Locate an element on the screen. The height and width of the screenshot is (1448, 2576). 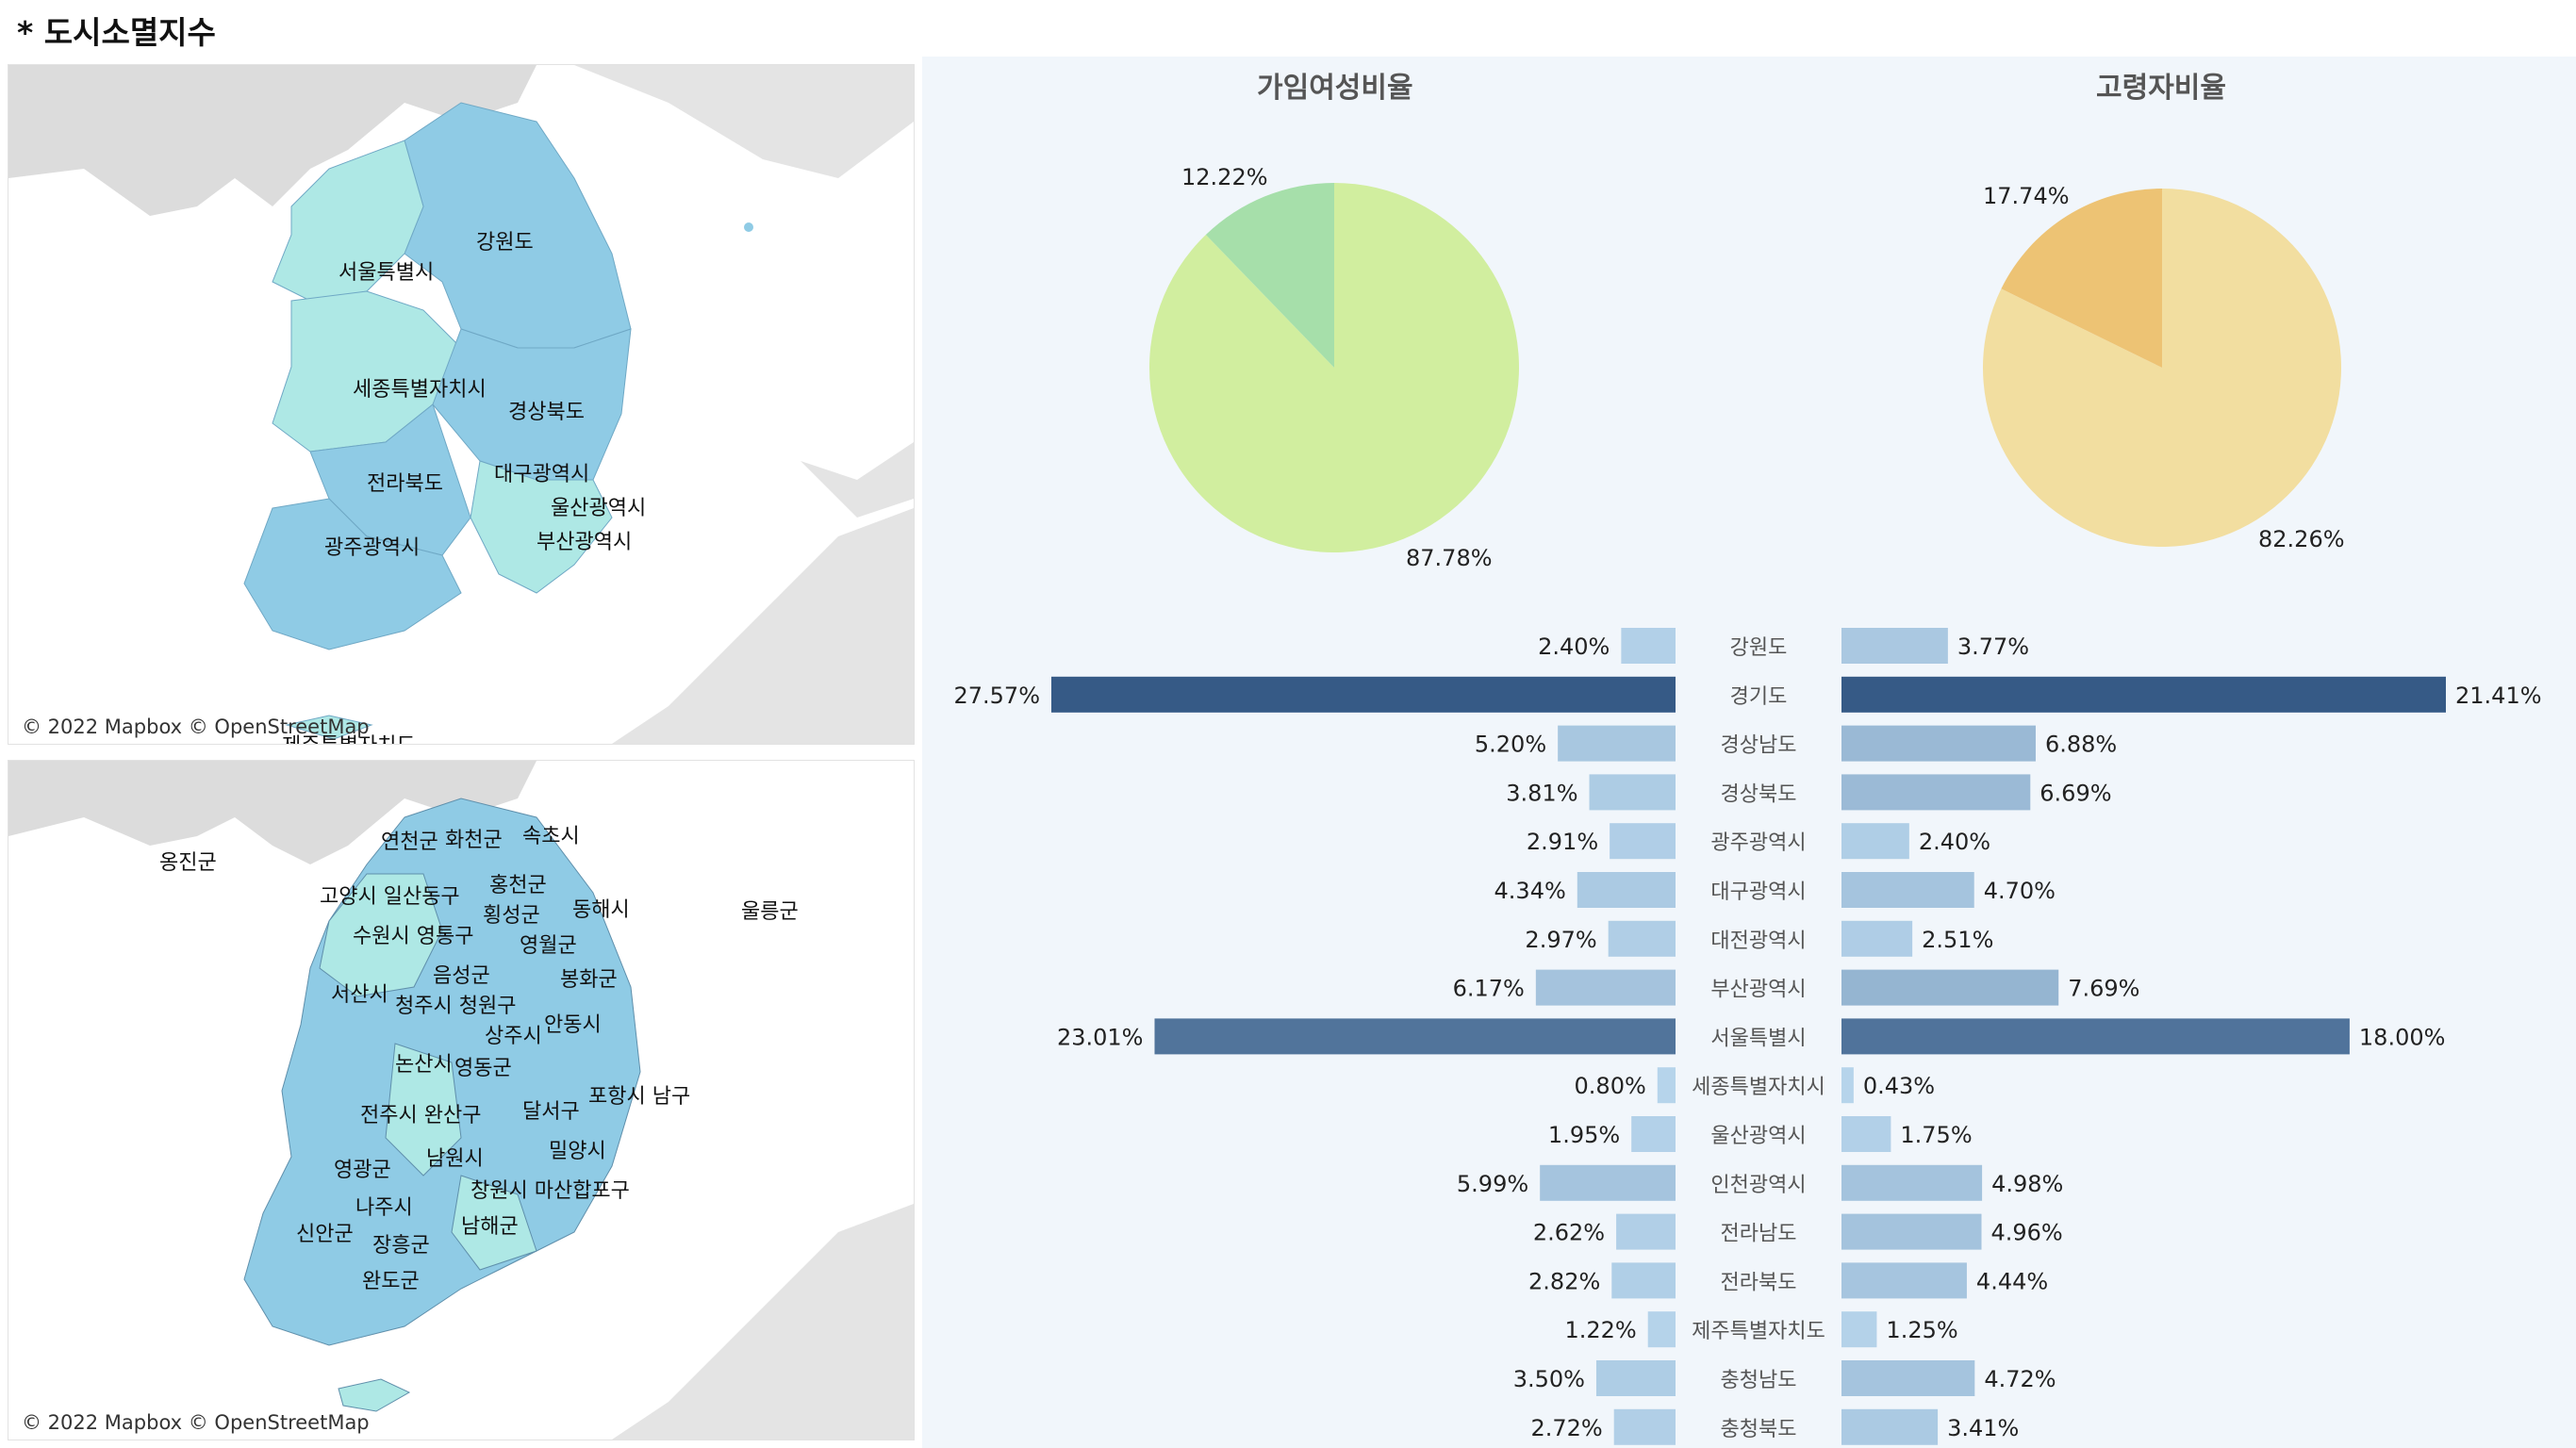
municipality-label-29: 장흥군 is located at coordinates (401, 1246).